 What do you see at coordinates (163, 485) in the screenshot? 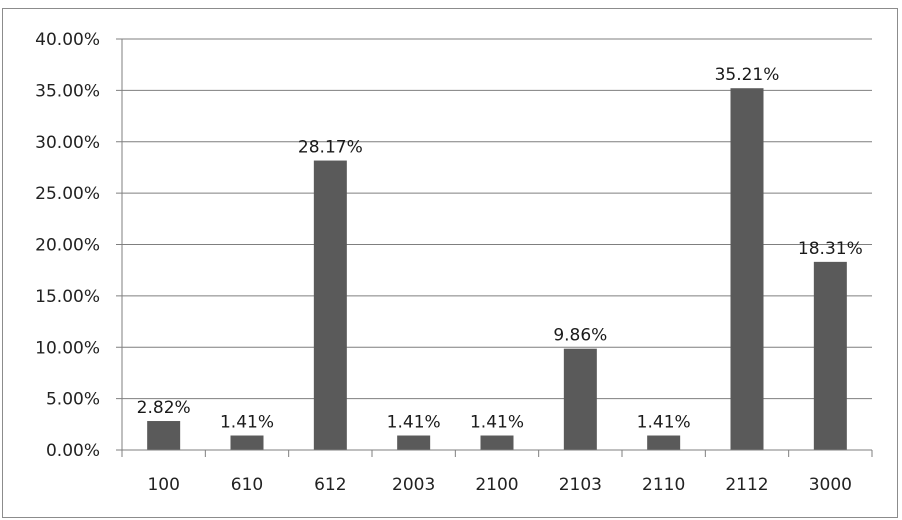
I see `x-tick-label: 100` at bounding box center [163, 485].